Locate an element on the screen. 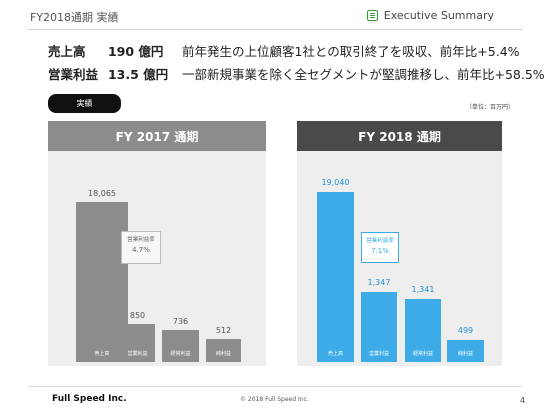  margin-note: 営業利益率 7.1% is located at coordinates (380, 247).